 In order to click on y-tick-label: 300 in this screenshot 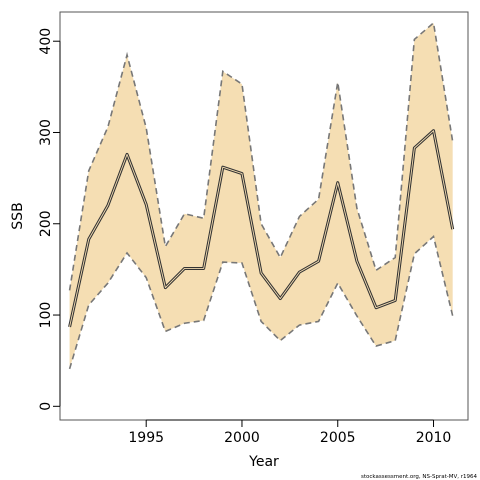, I will do `click(46, 132)`.